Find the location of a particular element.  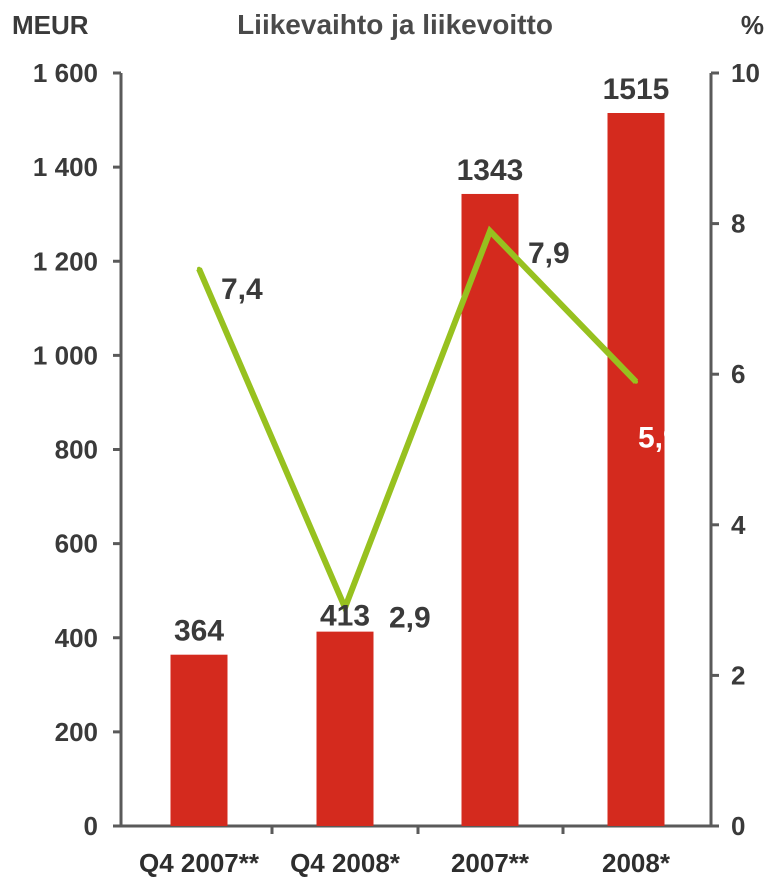

left-tick-label: 1 600 is located at coordinates (65, 73).